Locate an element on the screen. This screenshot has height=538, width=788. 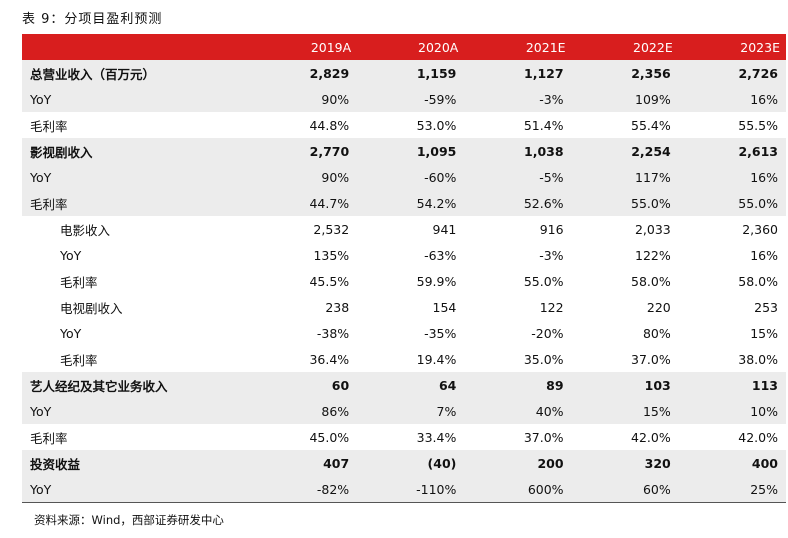
row-value: 35.0% is located at coordinates (543, 359).